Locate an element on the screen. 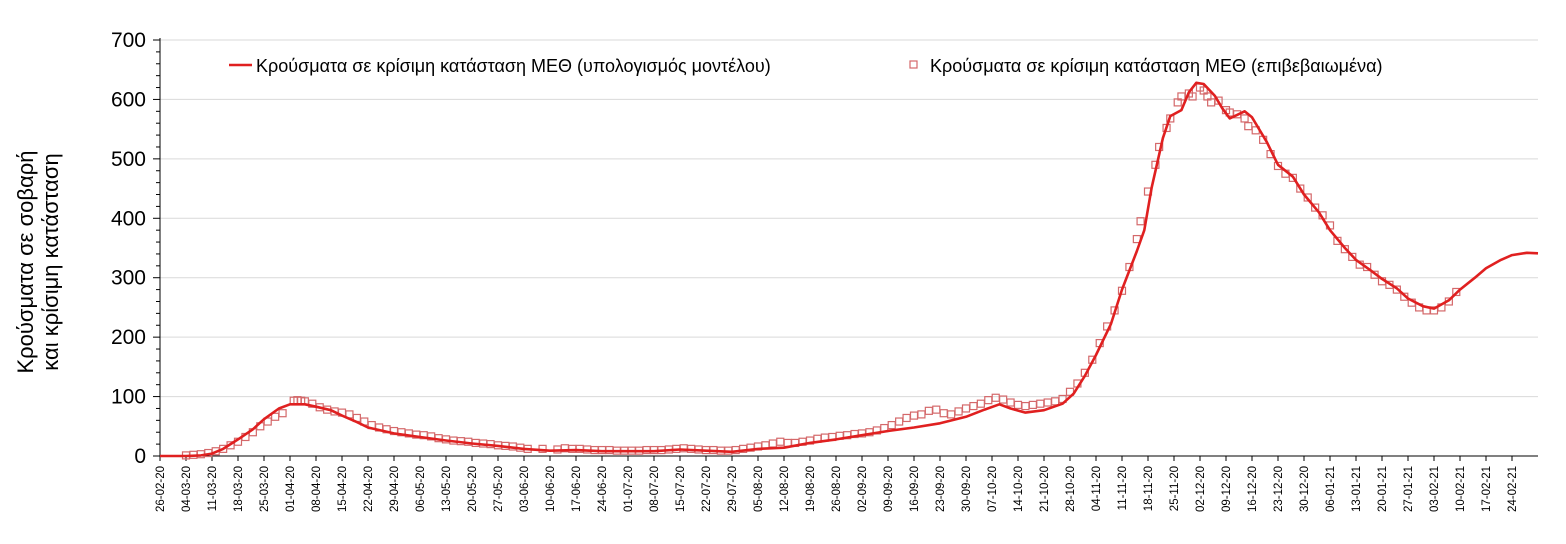  y-tick-label: 100 is located at coordinates (128, 397).